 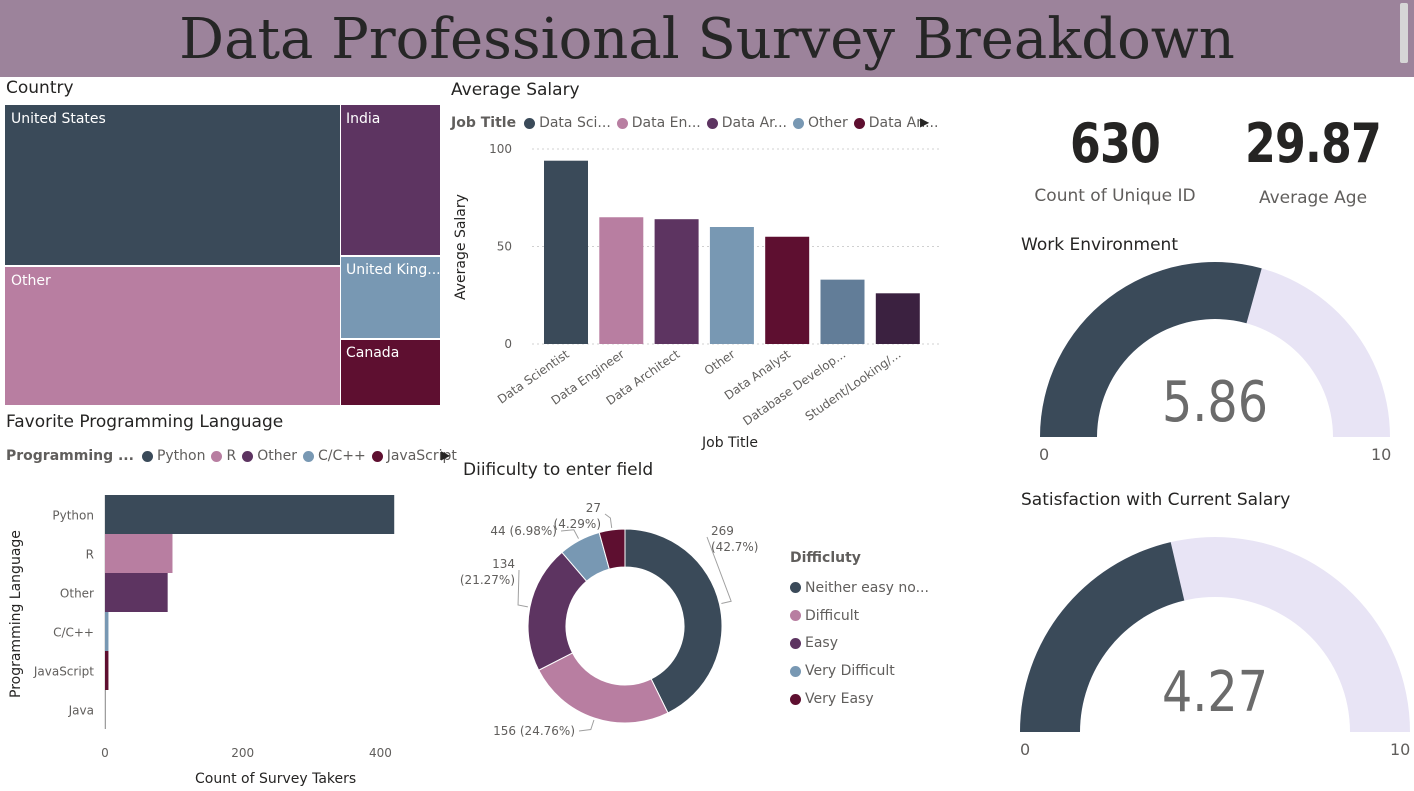 What do you see at coordinates (820, 123) in the screenshot?
I see `salary-legend-item: Other` at bounding box center [820, 123].